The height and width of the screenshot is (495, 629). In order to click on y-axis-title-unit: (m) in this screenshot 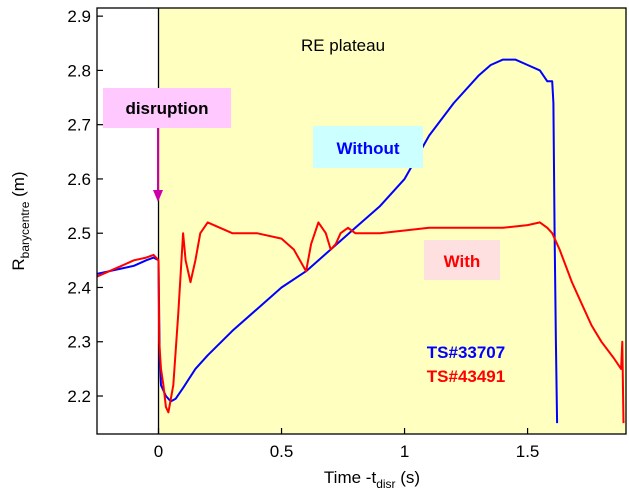, I will do `click(18, 186)`.